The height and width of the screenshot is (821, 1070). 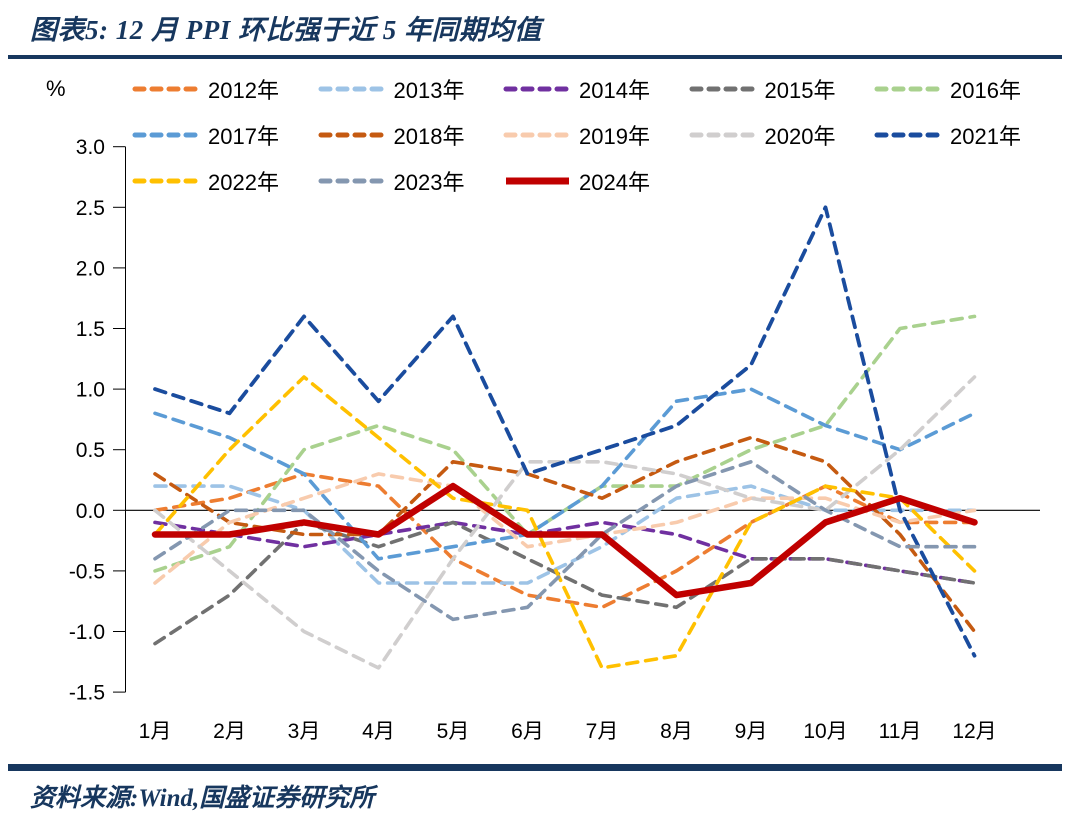 I want to click on y-tick-label: 2.5, so click(x=90, y=208).